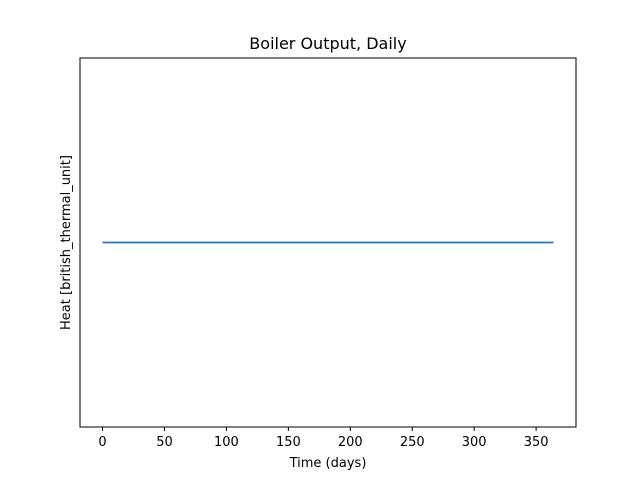 The width and height of the screenshot is (640, 480). I want to click on x-tick-label: 250, so click(412, 442).